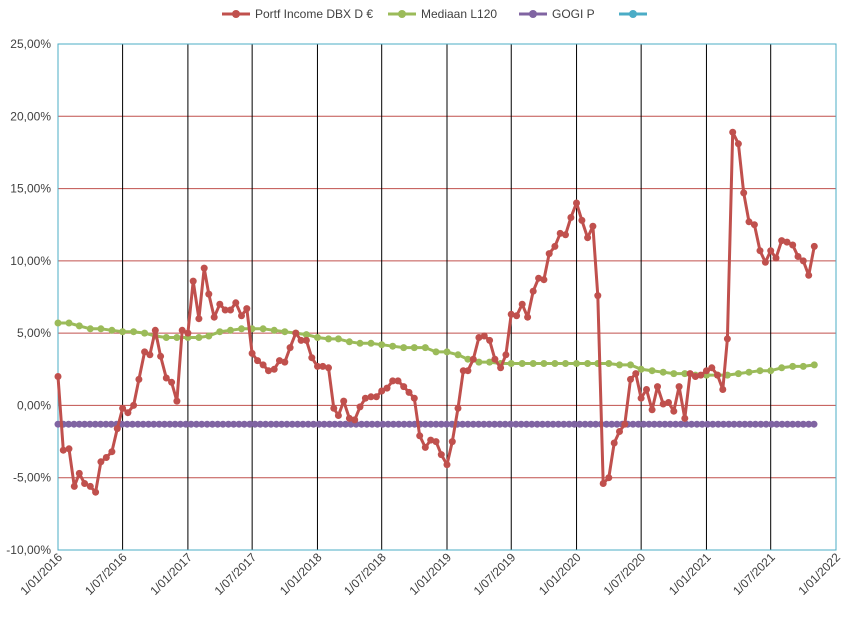  I want to click on y-tick-label: 15,00%, so click(30, 189).